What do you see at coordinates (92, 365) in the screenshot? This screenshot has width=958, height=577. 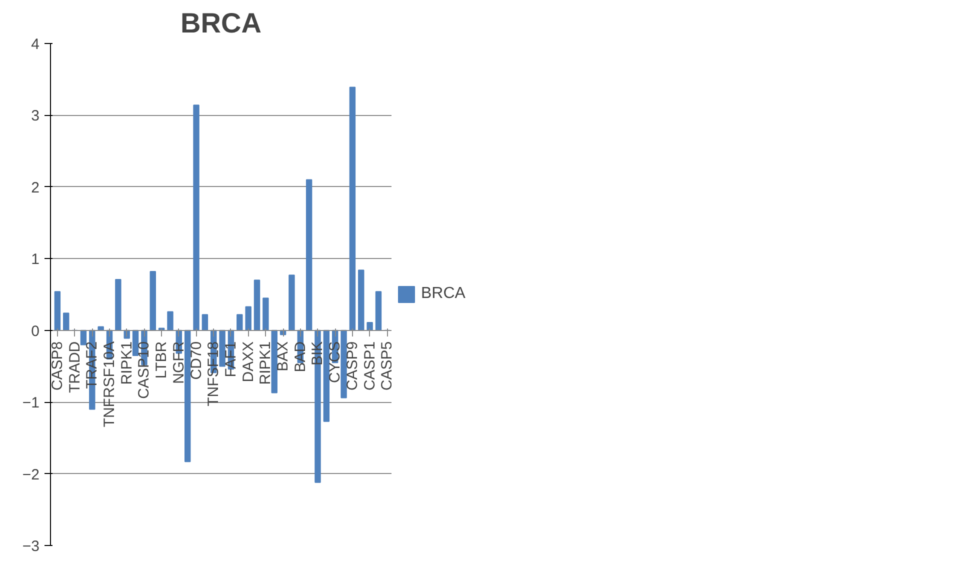 I see `x-tick-label: TRAF2` at bounding box center [92, 365].